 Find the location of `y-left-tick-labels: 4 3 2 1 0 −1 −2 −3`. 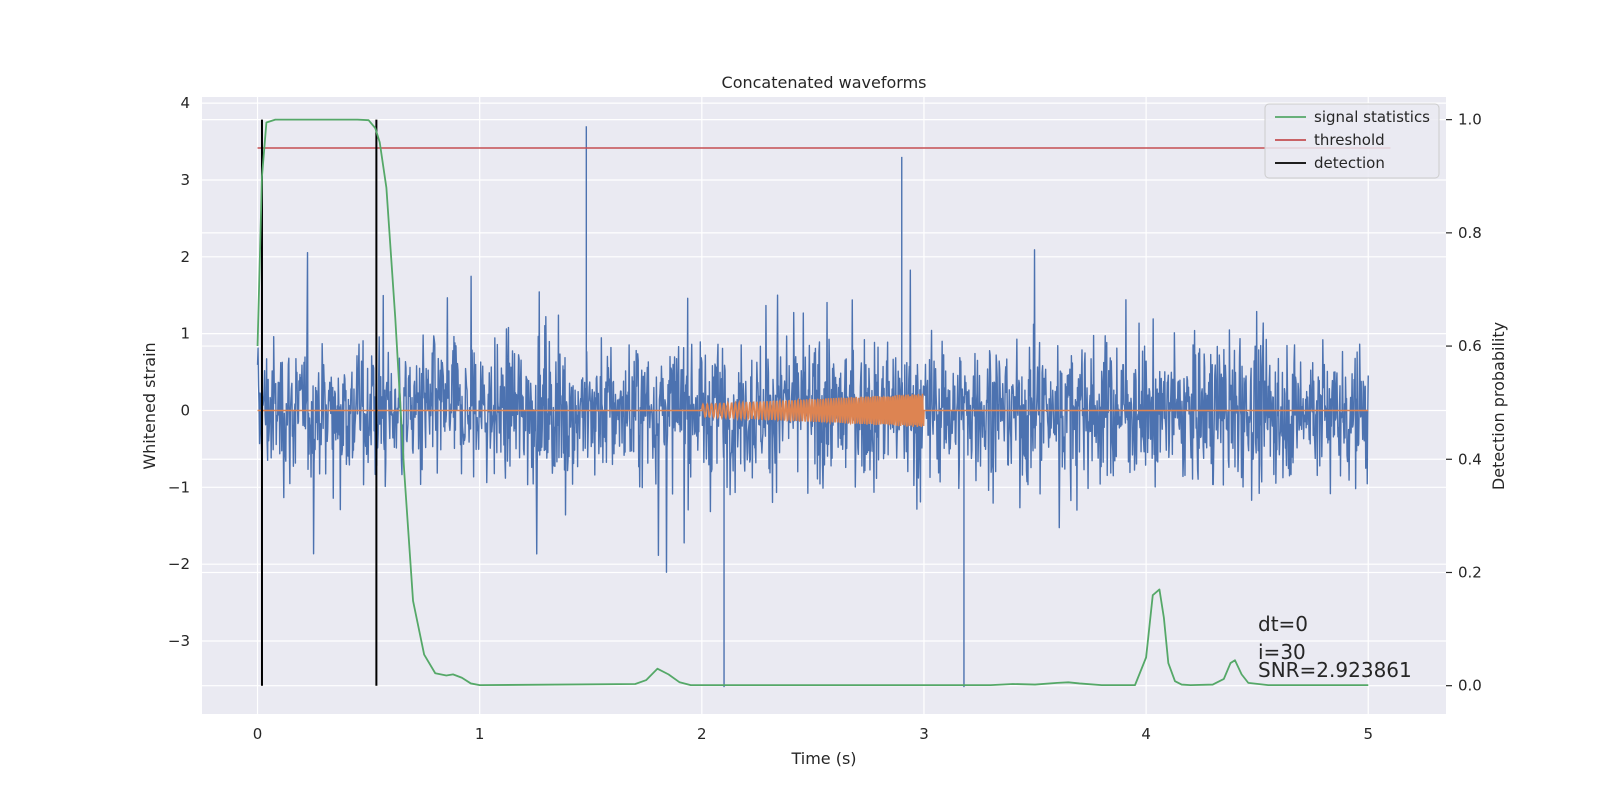

y-left-tick-labels: 4 3 2 1 0 −1 −2 −3 is located at coordinates (179, 372).